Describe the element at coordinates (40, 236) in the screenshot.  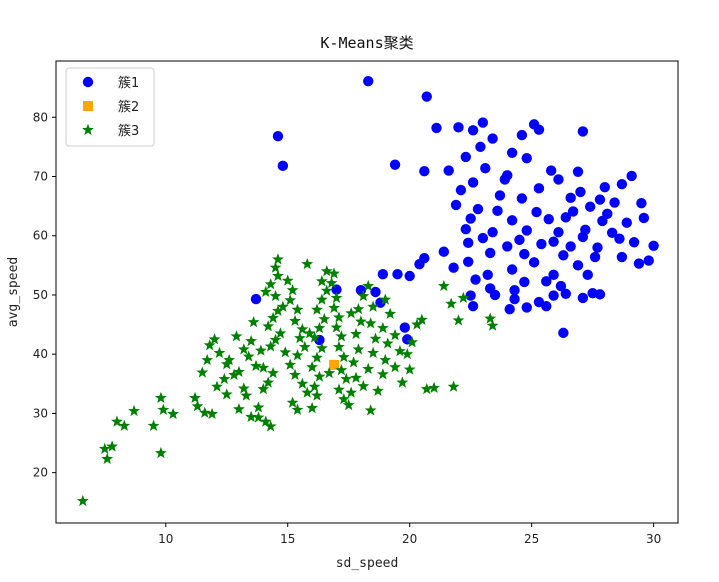
I see `y-tick-label: 60` at that location.